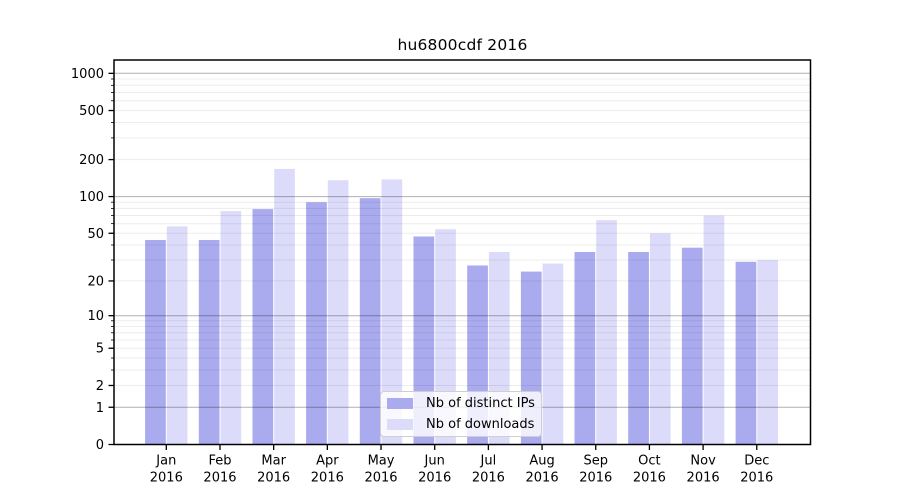  What do you see at coordinates (155, 342) in the screenshot?
I see `bar-distinct-ips-jan` at bounding box center [155, 342].